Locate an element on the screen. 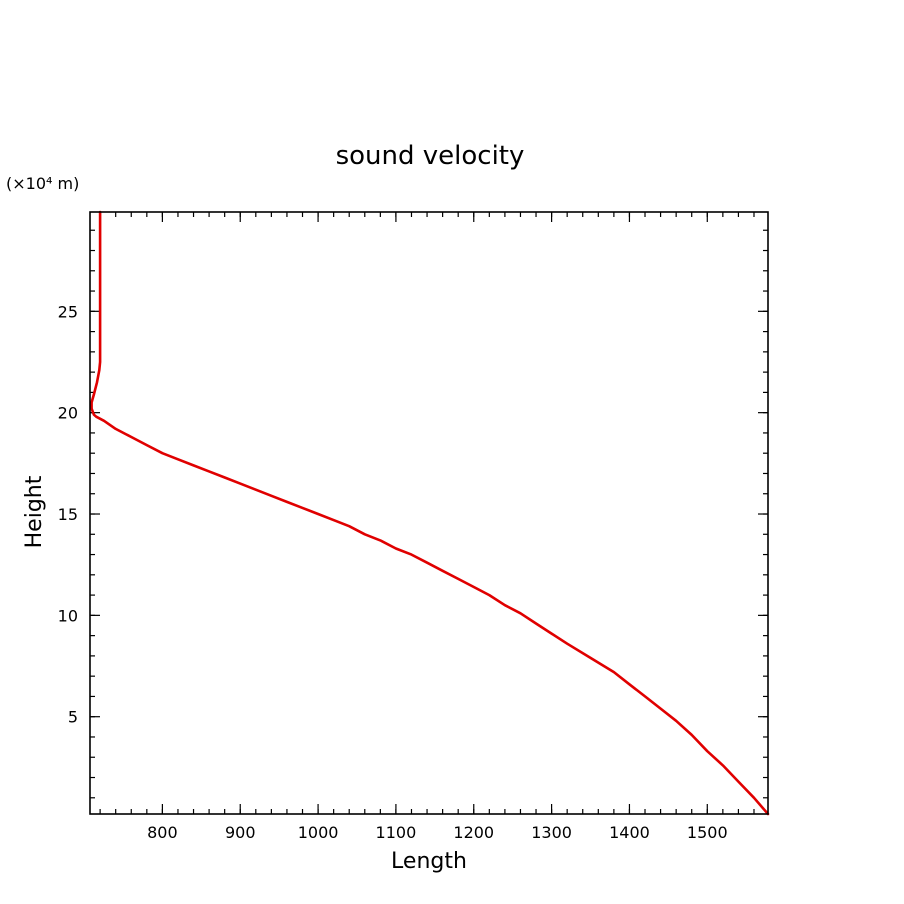 This screenshot has height=904, width=904. x-tick-label: 1300 is located at coordinates (551, 832).